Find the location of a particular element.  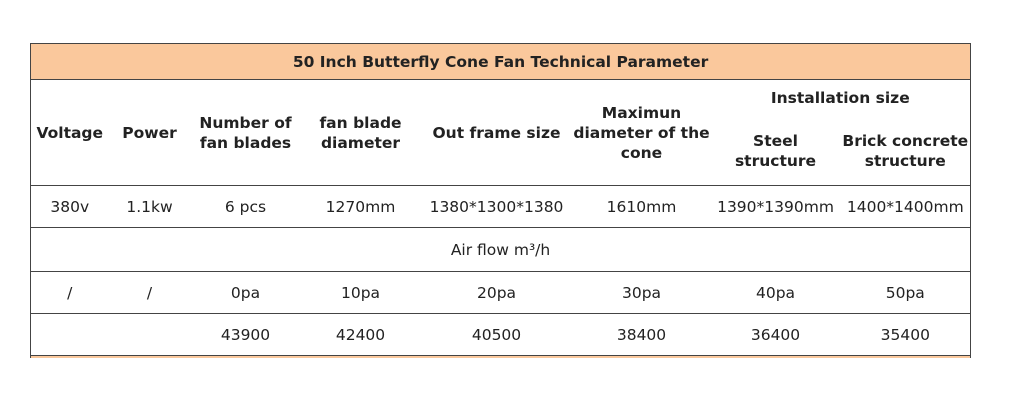

header-cell: Maximun diameter of the cone is located at coordinates (641, 132).